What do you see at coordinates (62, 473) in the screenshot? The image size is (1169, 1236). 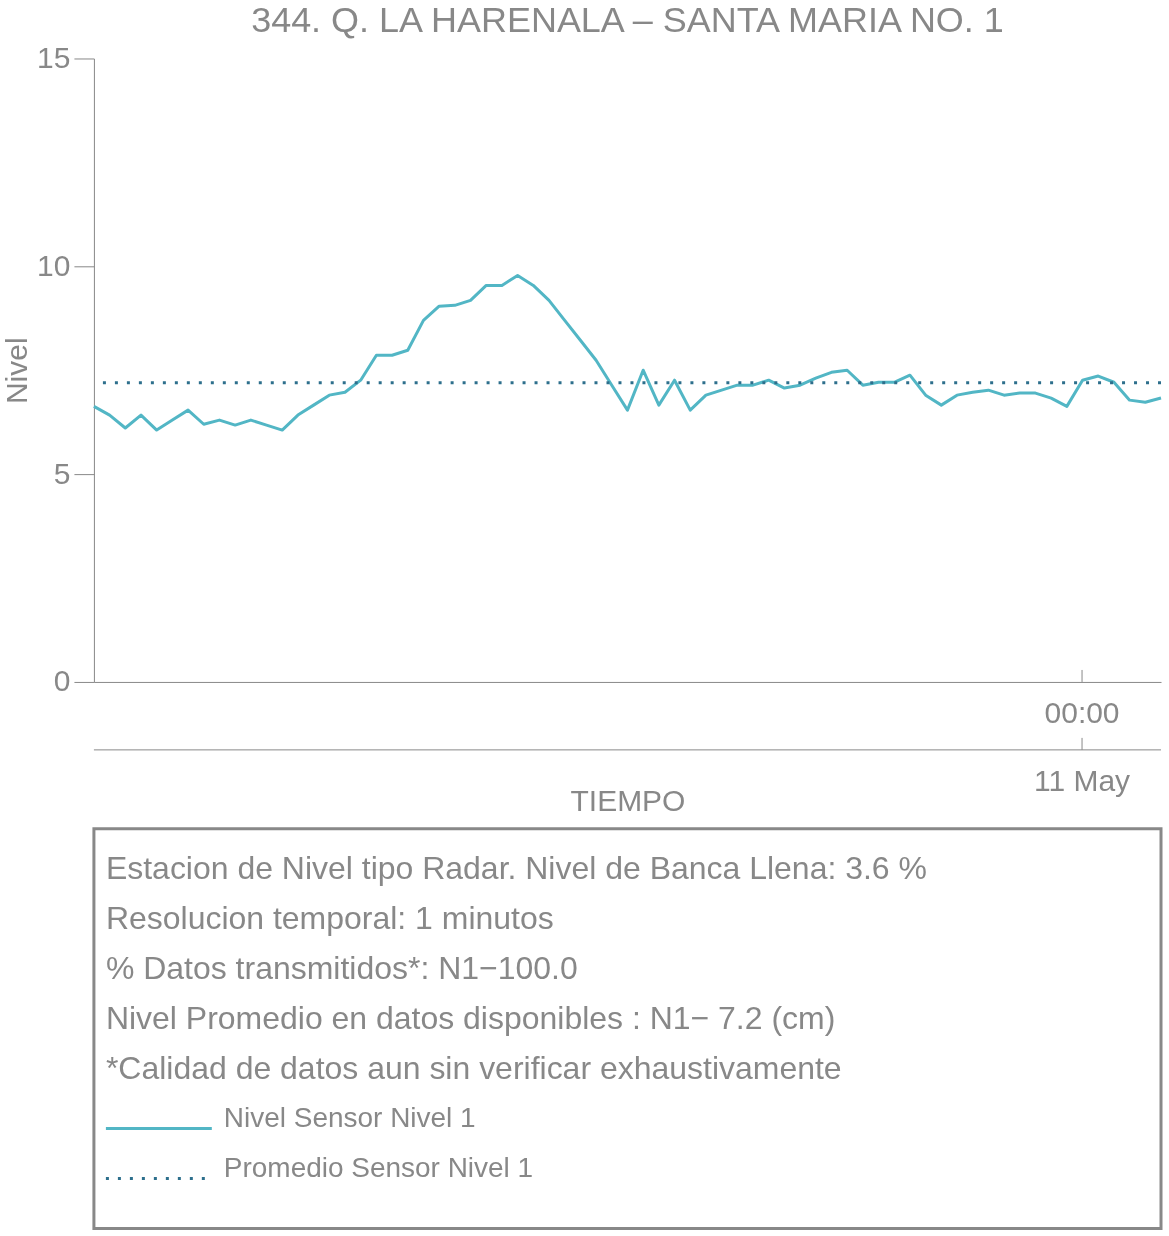 I see `y-tick-label: 5` at bounding box center [62, 473].